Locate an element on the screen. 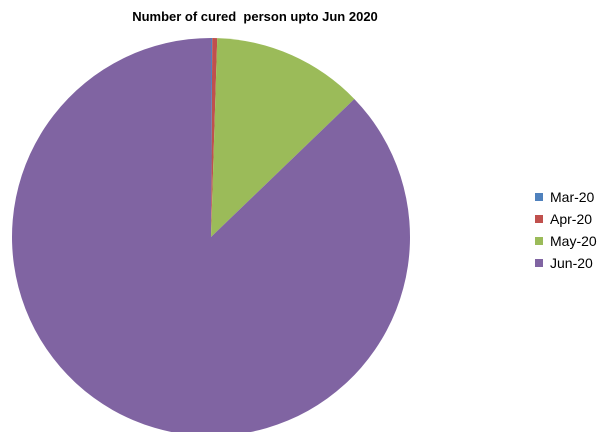 This screenshot has width=607, height=432. legend-item-mar-20: Mar-20 is located at coordinates (566, 197).